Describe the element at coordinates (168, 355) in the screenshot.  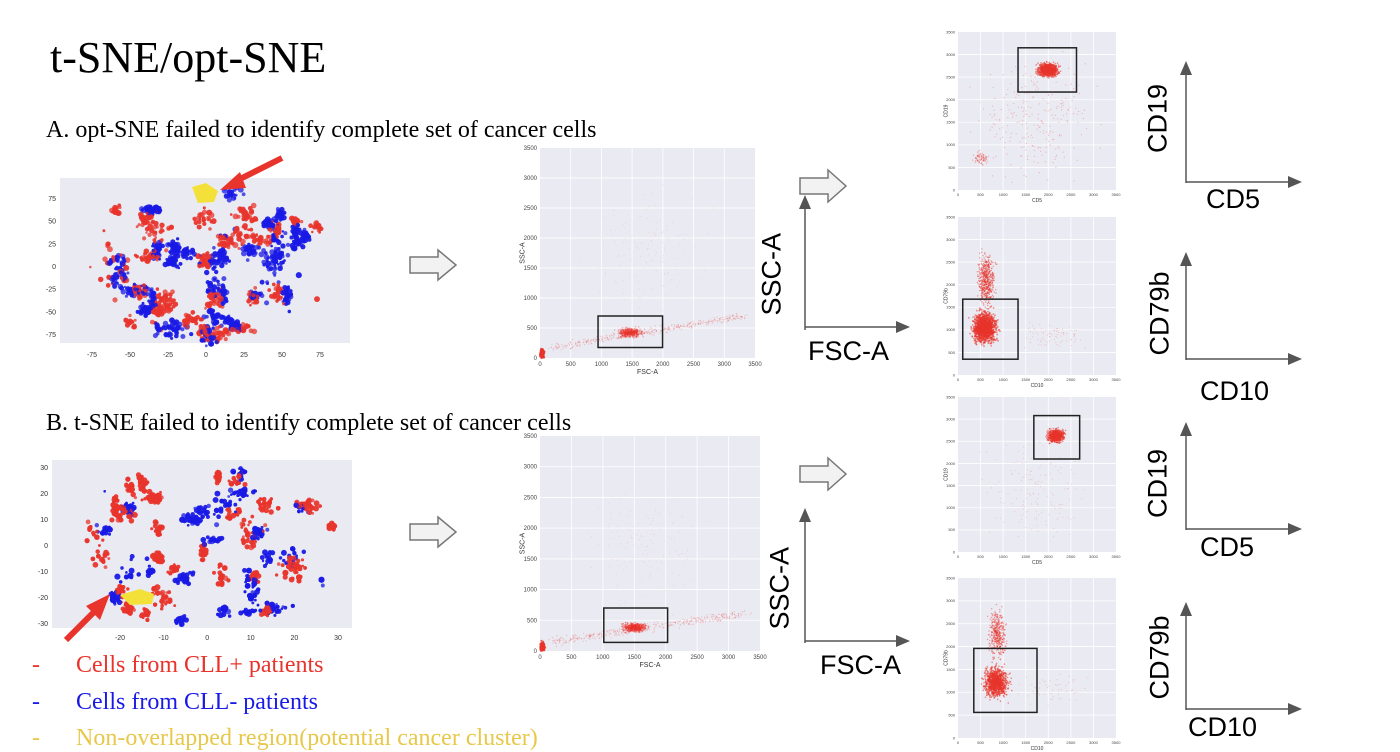
I see `x-tick-label: -25` at that location.